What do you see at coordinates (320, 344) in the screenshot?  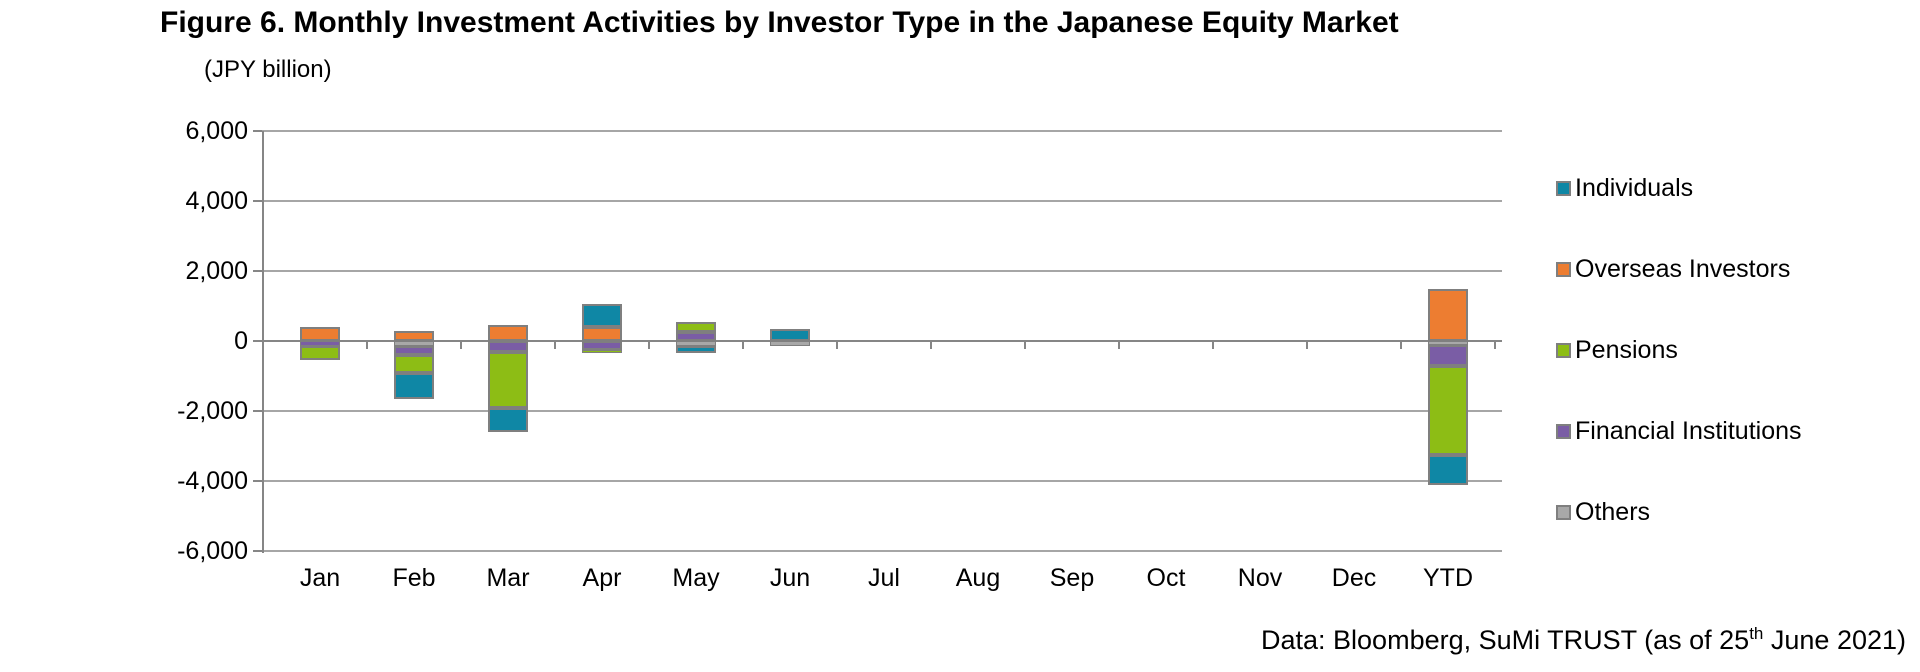 I see `bar-segment-jan-financial-institutions` at bounding box center [320, 344].